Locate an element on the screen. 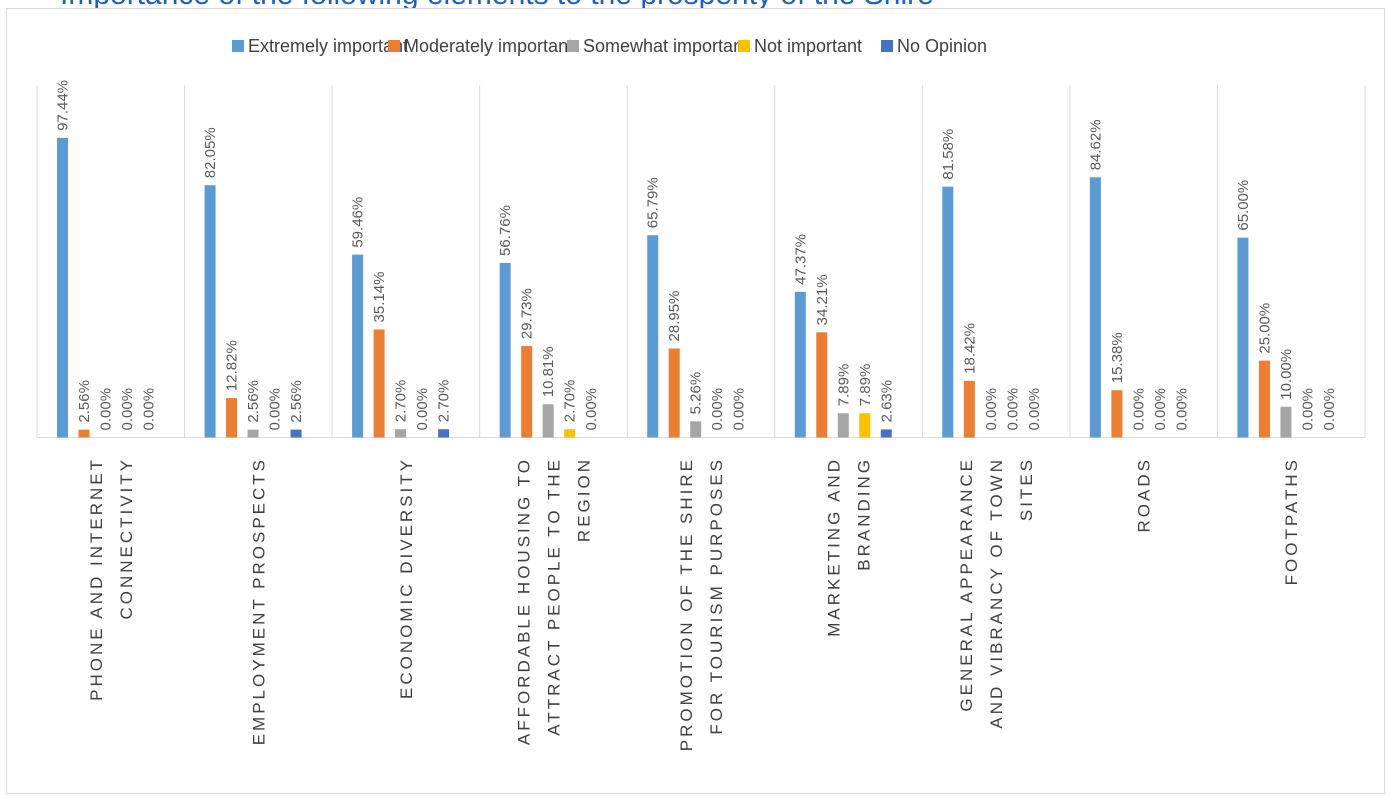 This screenshot has height=798, width=1389. data-label-6-1: 47.37% is located at coordinates (800, 259).